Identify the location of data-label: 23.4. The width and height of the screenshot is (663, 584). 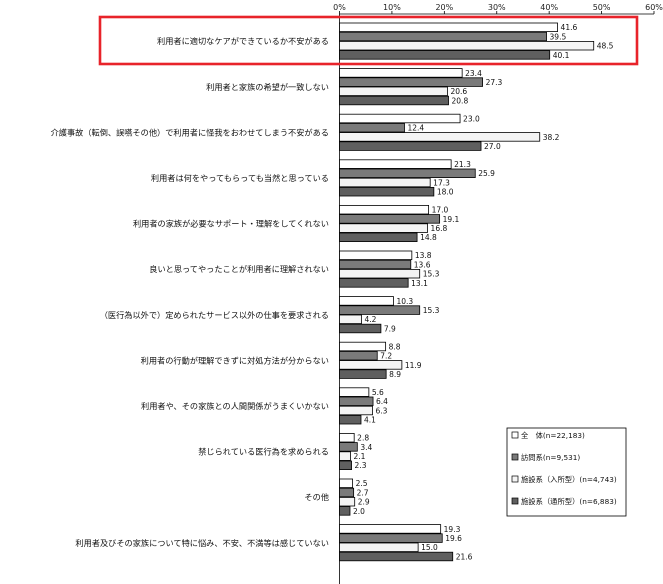
(473, 73).